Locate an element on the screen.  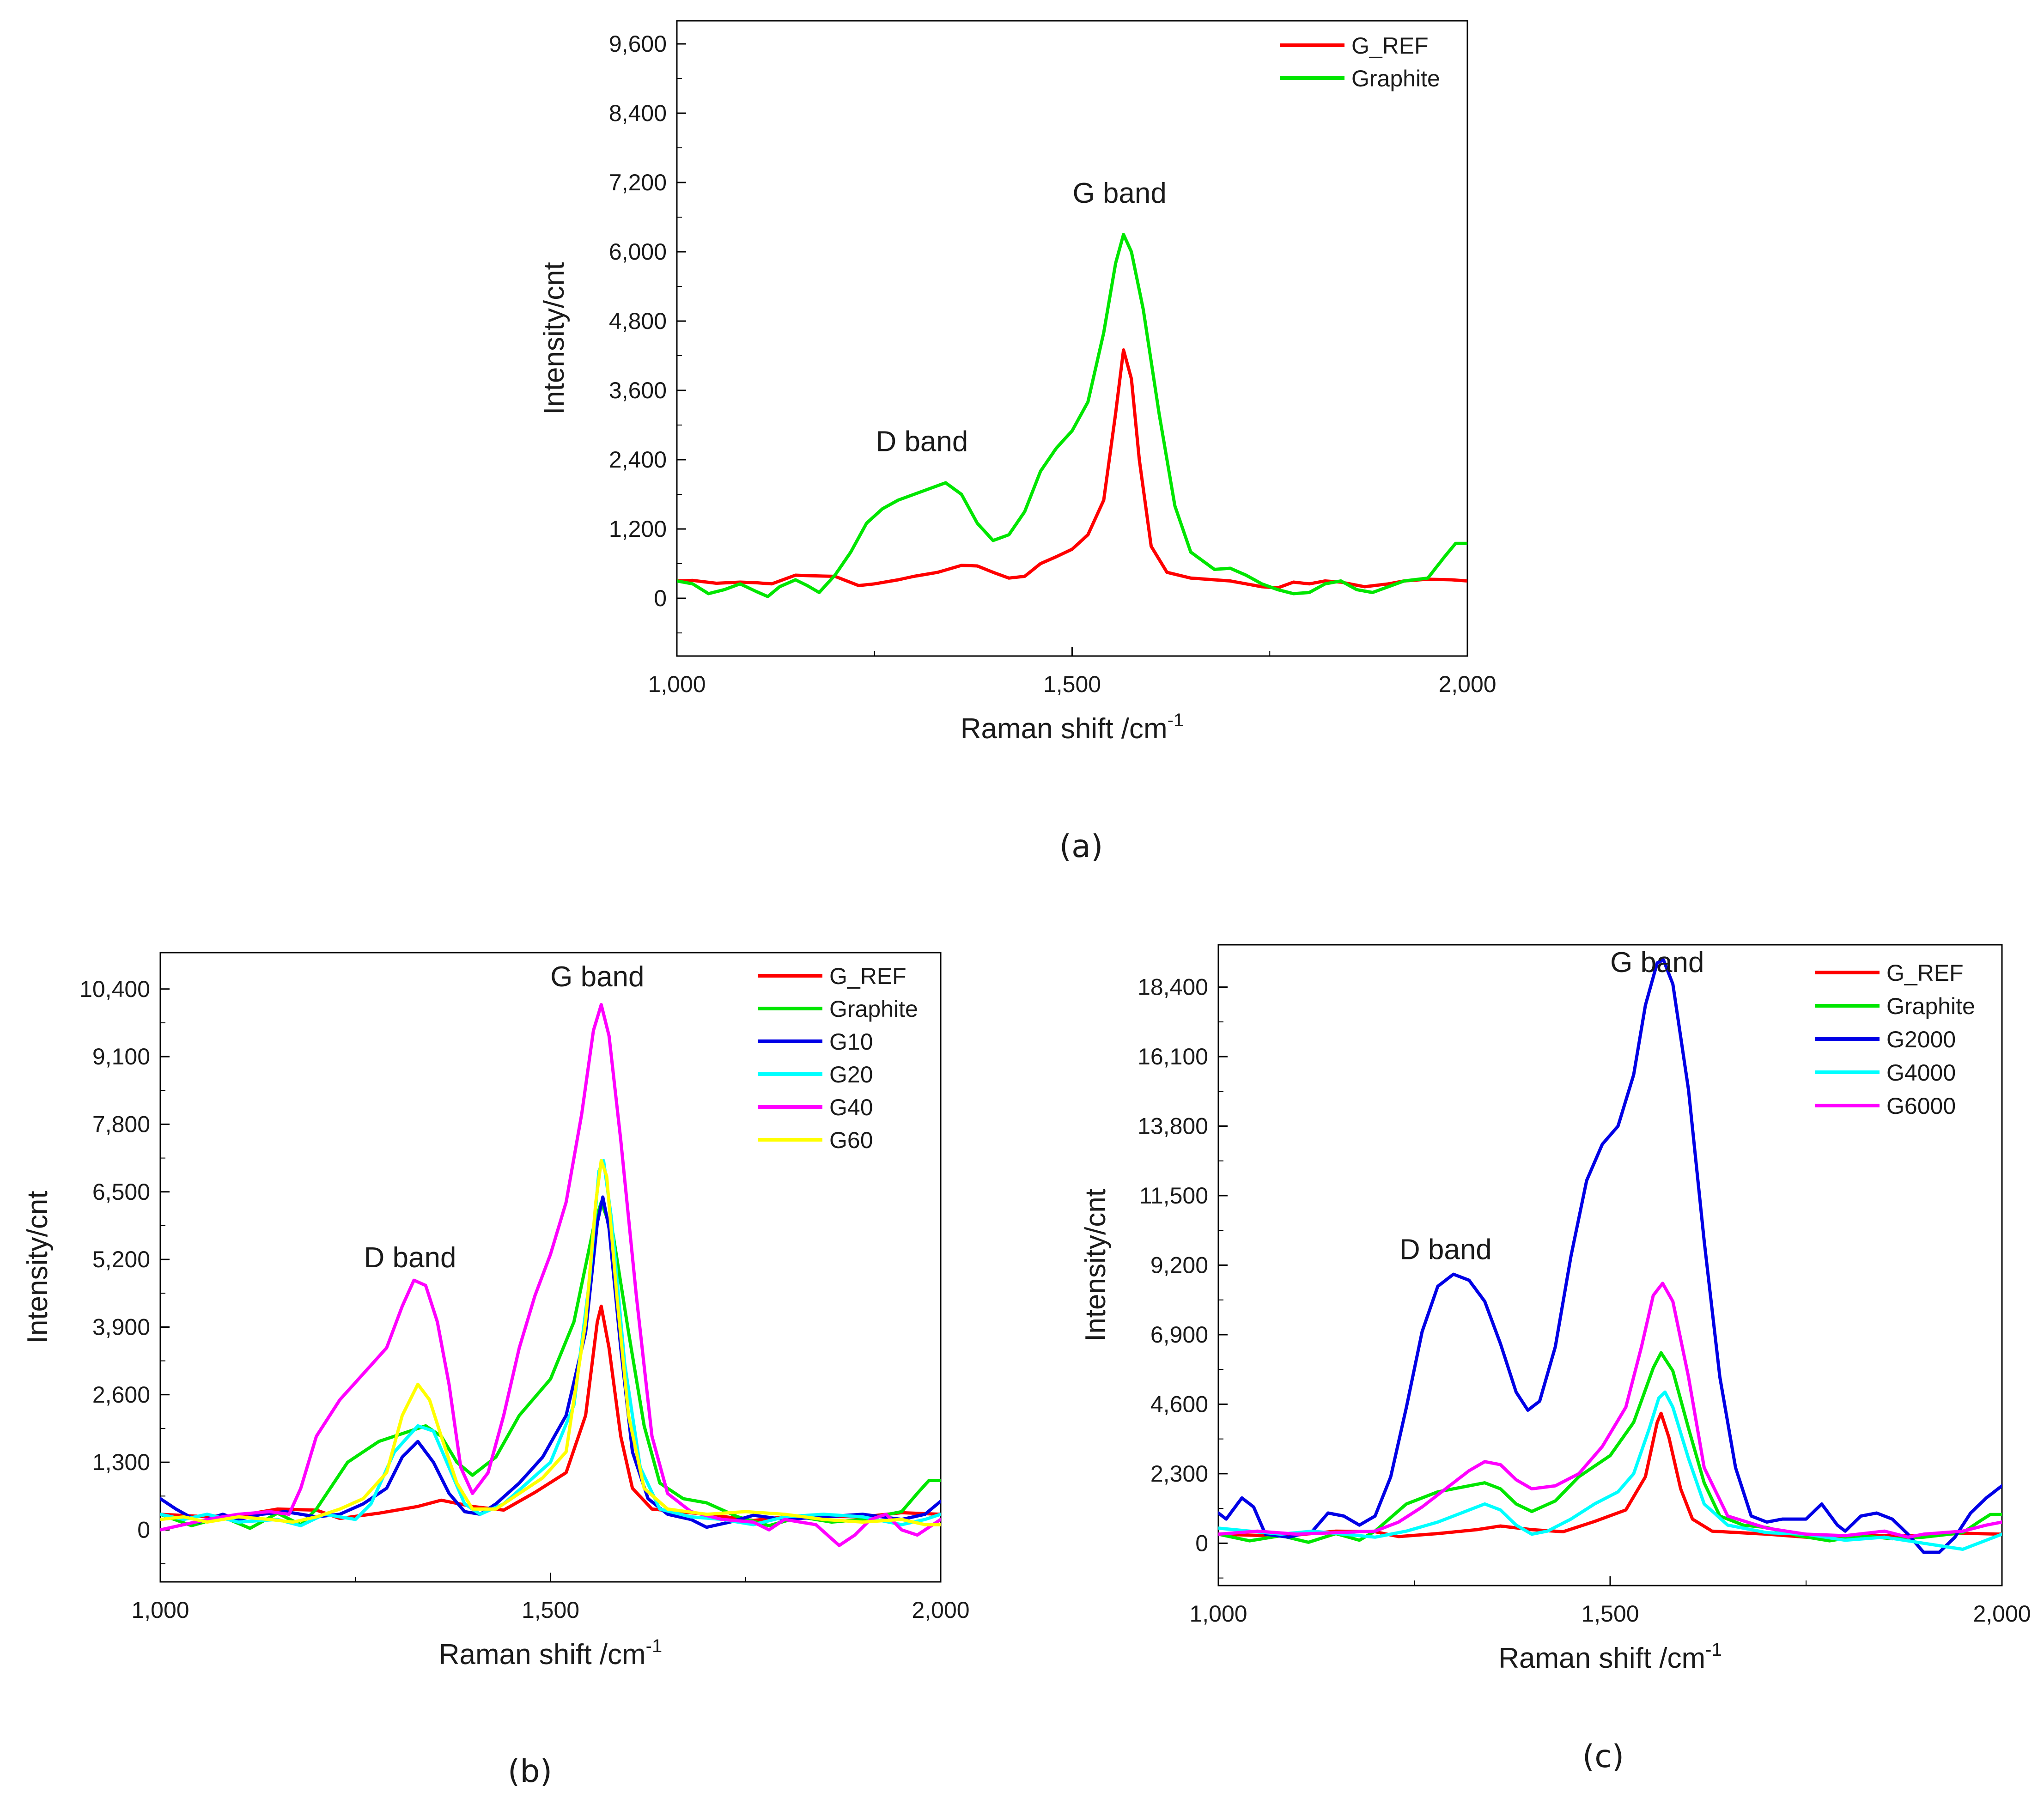
series-line-g-ref is located at coordinates (1072, 469).